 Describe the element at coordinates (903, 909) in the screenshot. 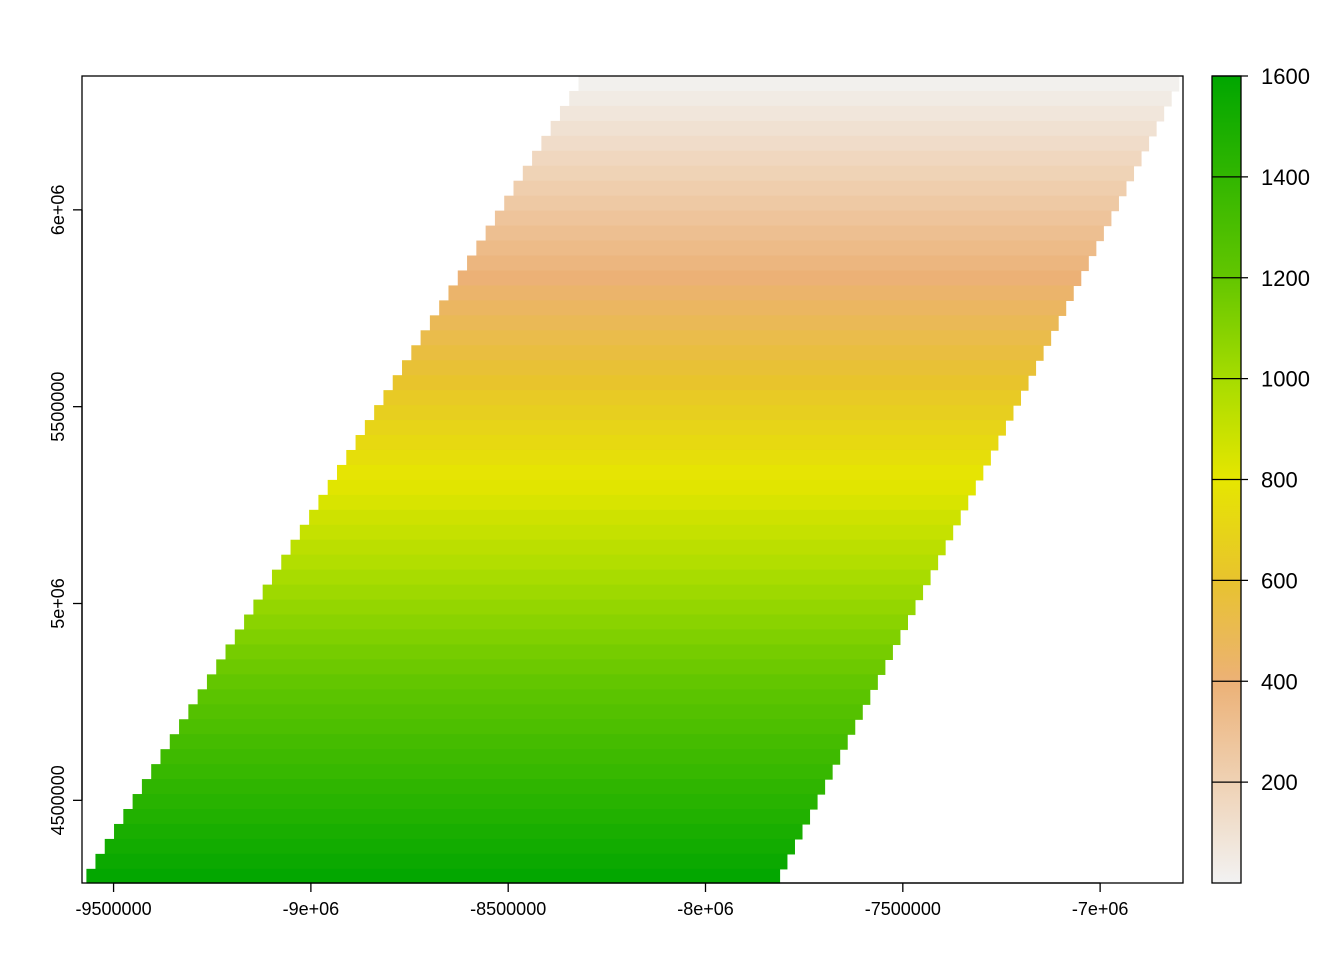

I see `x-tick-label: -7500000` at that location.